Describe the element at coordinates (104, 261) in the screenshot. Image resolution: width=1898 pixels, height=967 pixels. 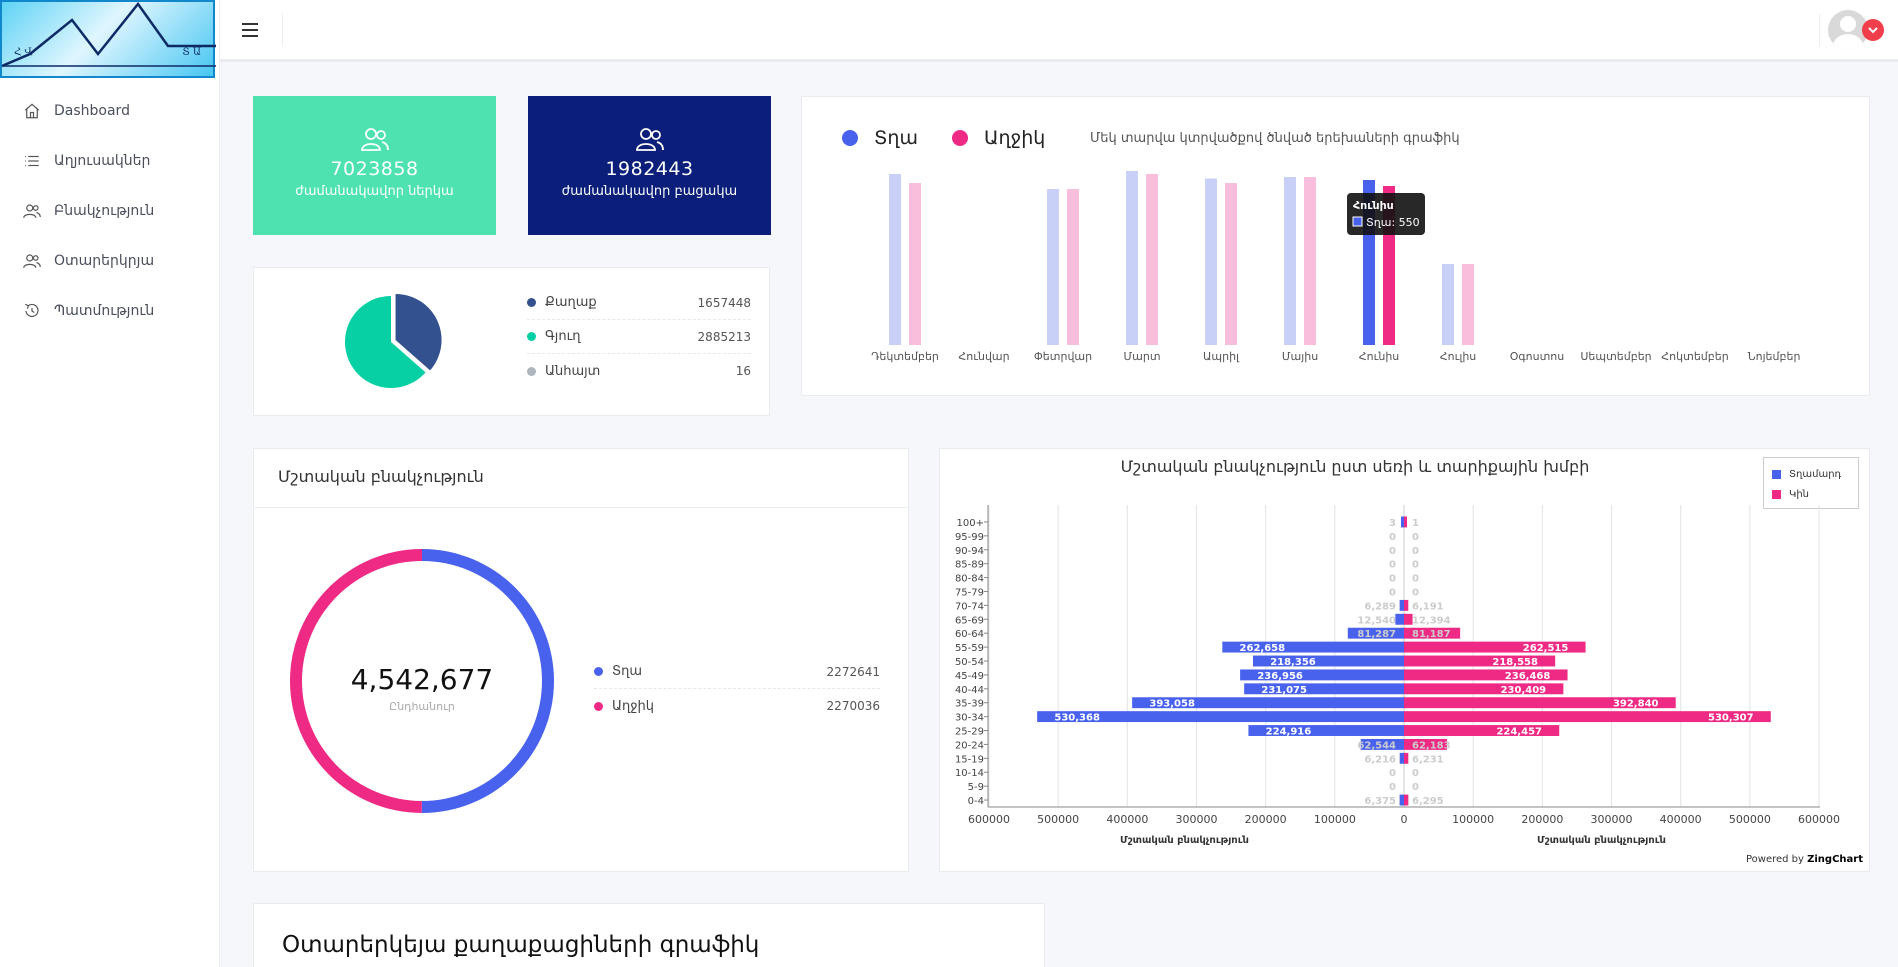
I see `sidebar-item-label: Օտարերկրյա` at that location.